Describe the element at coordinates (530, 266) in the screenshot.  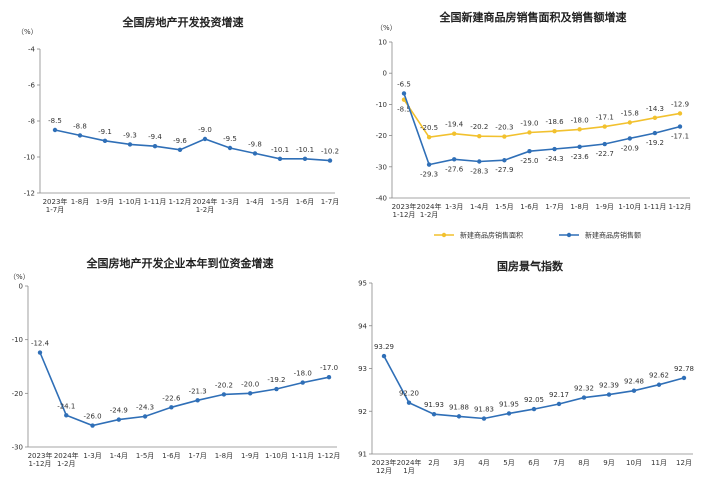
I see `chart-title: 国房景气指数` at that location.